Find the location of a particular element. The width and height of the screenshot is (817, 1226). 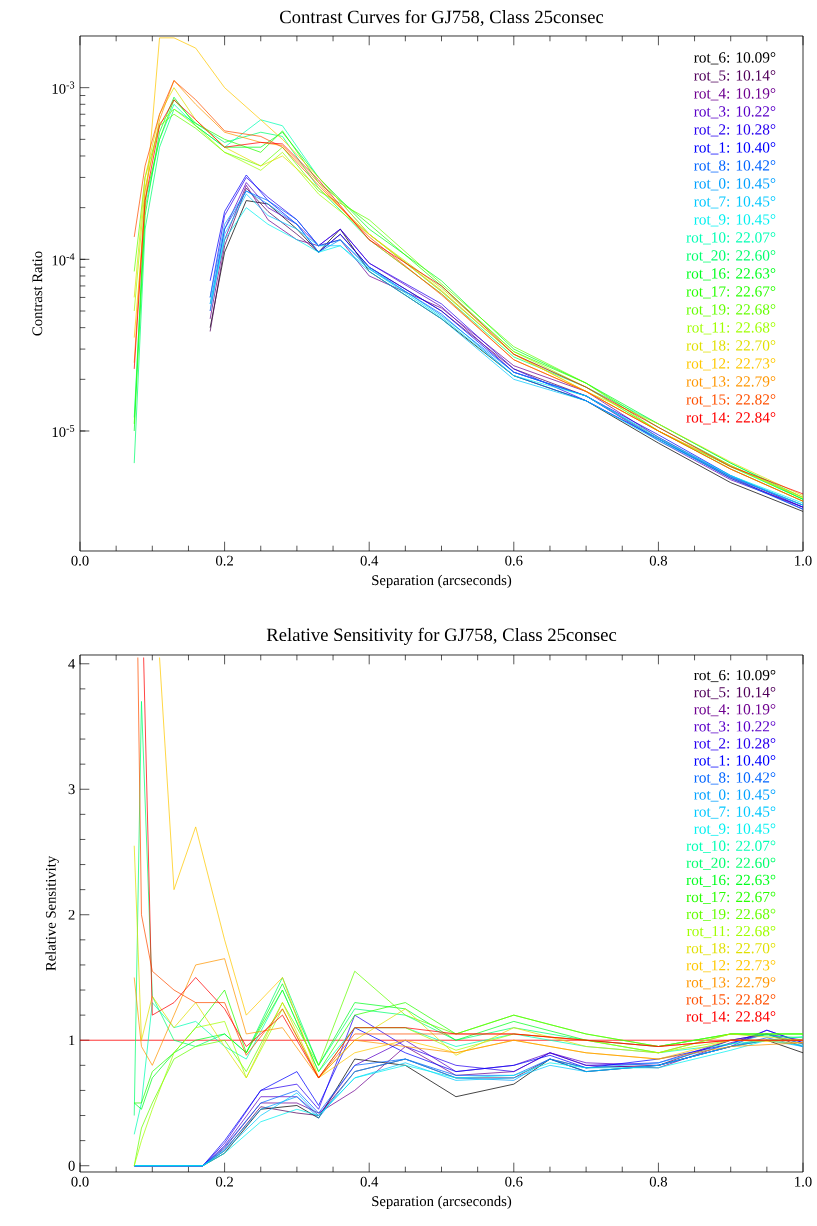

y-axis-title: Contrast Ratio is located at coordinates (37, 293).